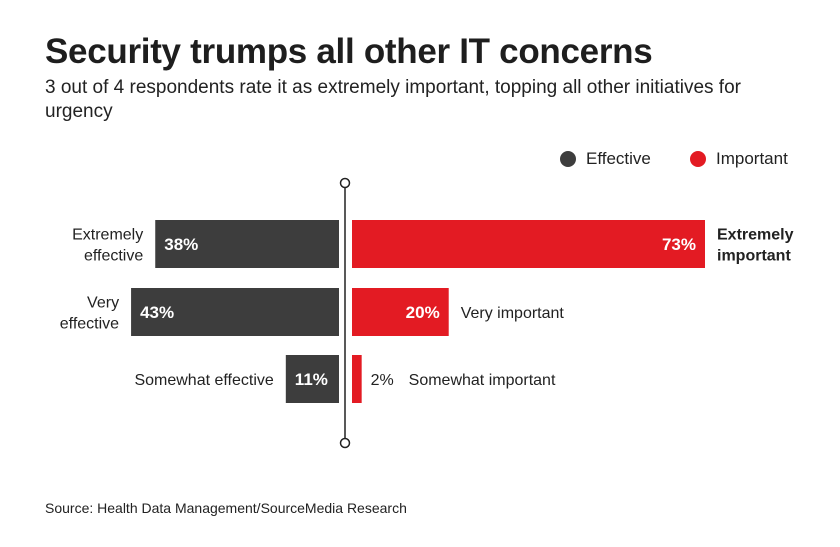 The width and height of the screenshot is (840, 547). What do you see at coordinates (157, 312) in the screenshot?
I see `value-label-effective: 43%` at bounding box center [157, 312].